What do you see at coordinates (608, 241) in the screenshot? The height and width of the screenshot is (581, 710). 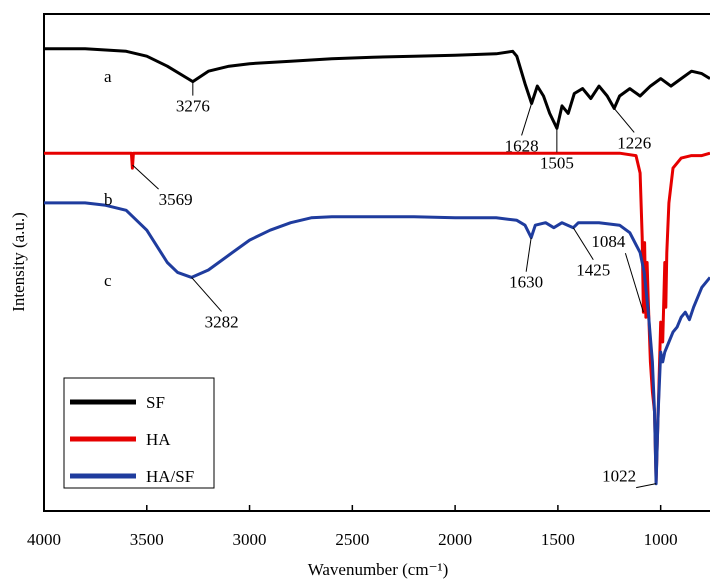 I see `annotation-label: 1084` at bounding box center [608, 241].